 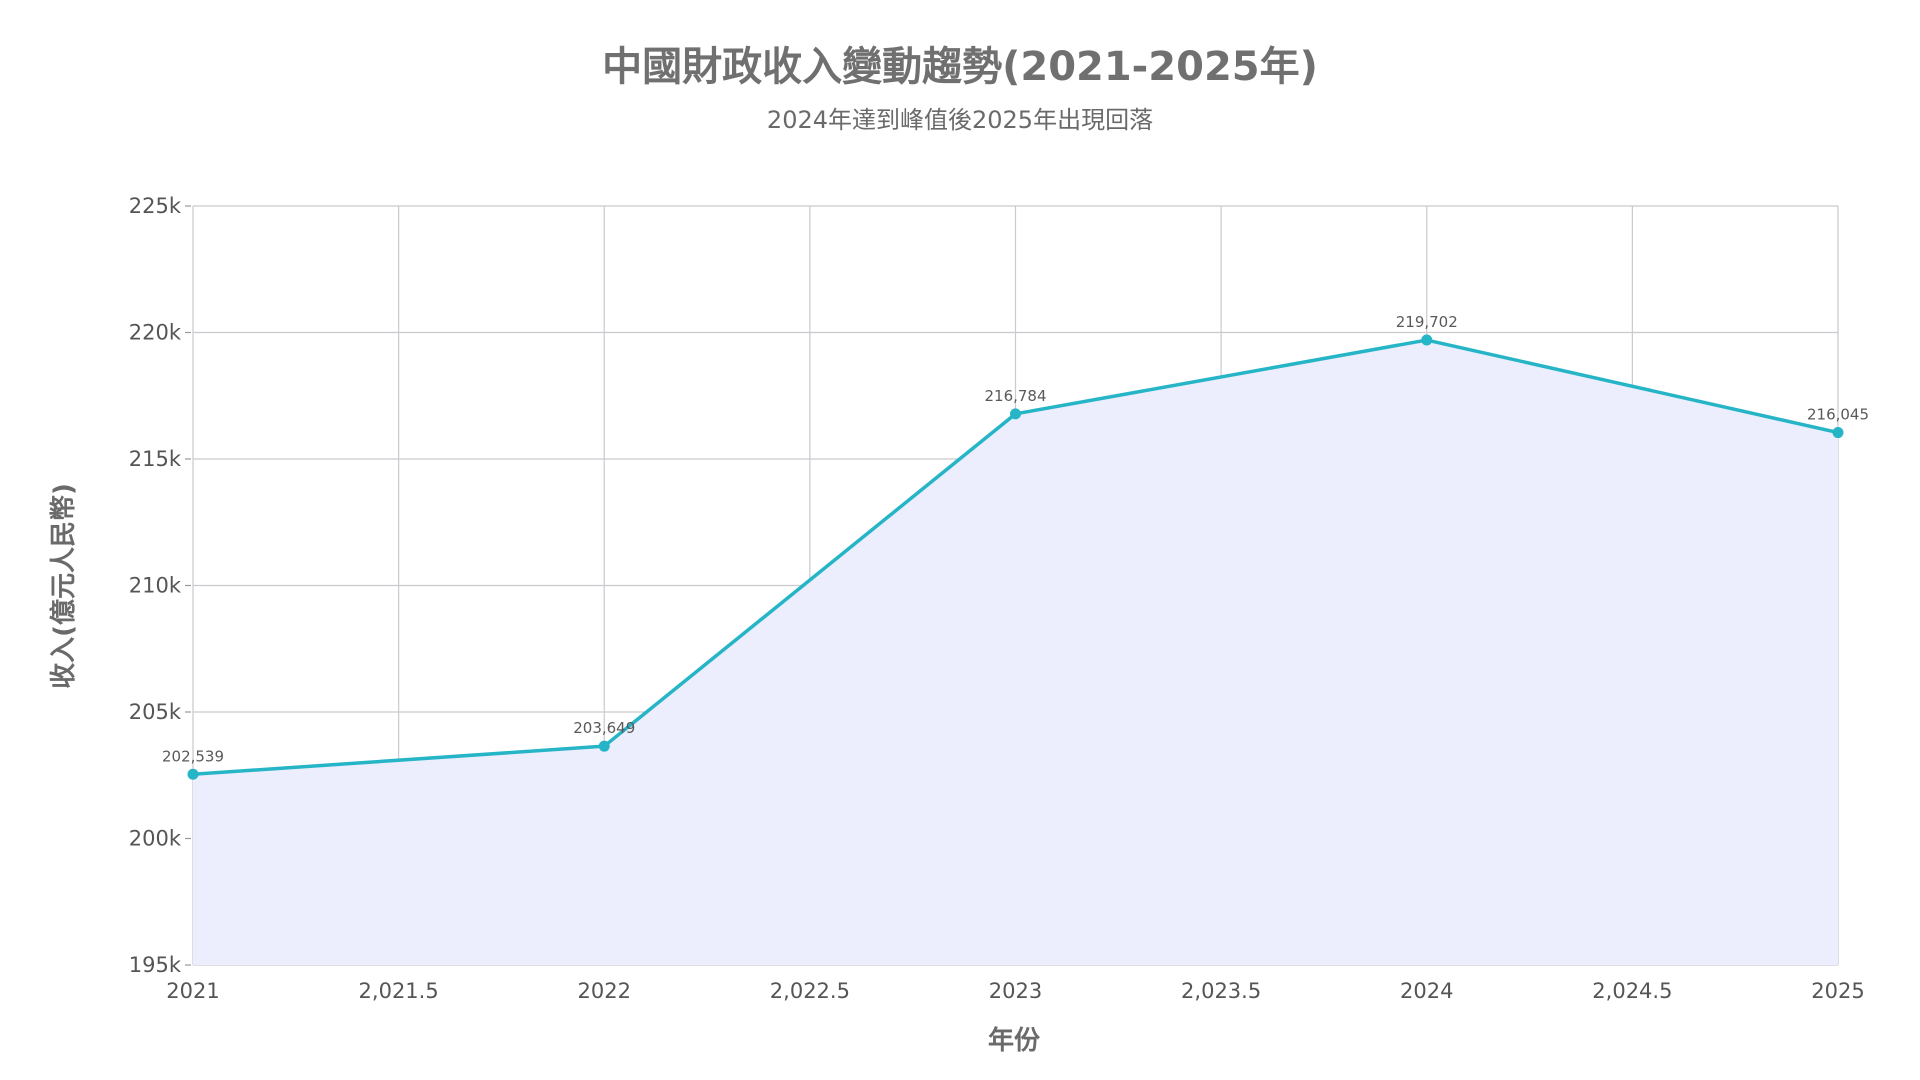 What do you see at coordinates (155, 333) in the screenshot?
I see `y-tick-label: 220k` at bounding box center [155, 333].